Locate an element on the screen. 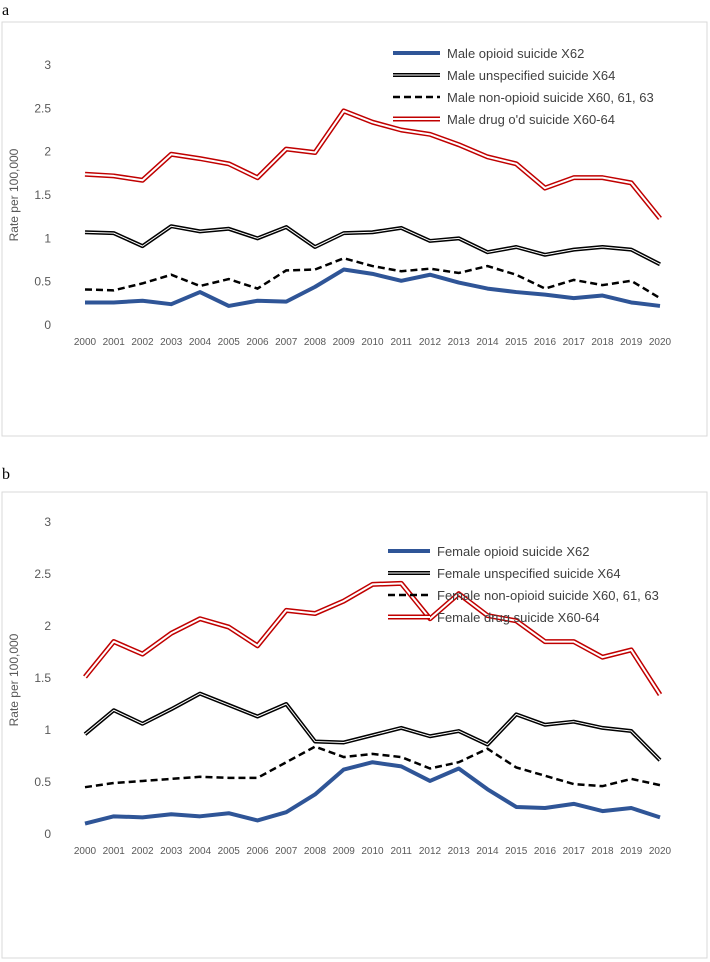  legend-label: Male drug o'd suicide X60-64 is located at coordinates (531, 119).